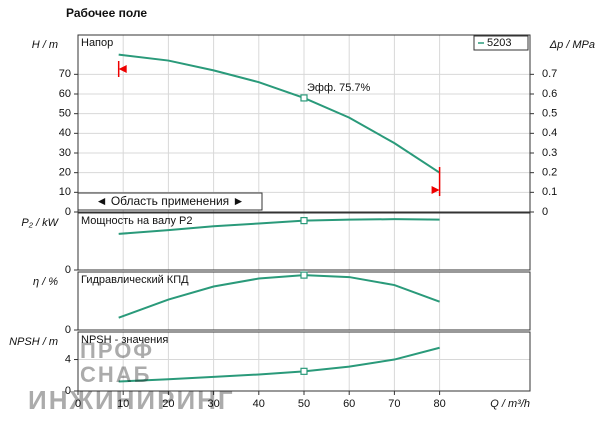  Describe the element at coordinates (135, 280) in the screenshot. I see `panel-title: Гидравлический КПД` at that location.